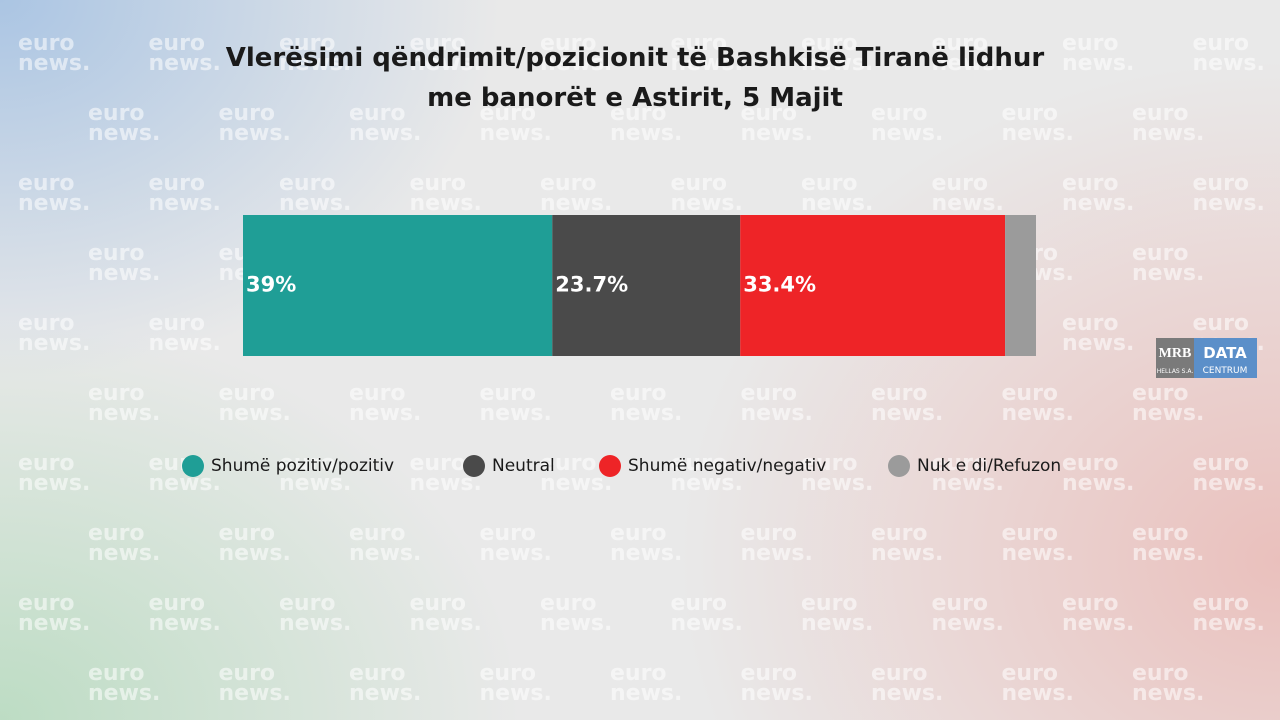 This screenshot has height=720, width=1280. What do you see at coordinates (610, 466) in the screenshot?
I see `legend-swatch` at bounding box center [610, 466].